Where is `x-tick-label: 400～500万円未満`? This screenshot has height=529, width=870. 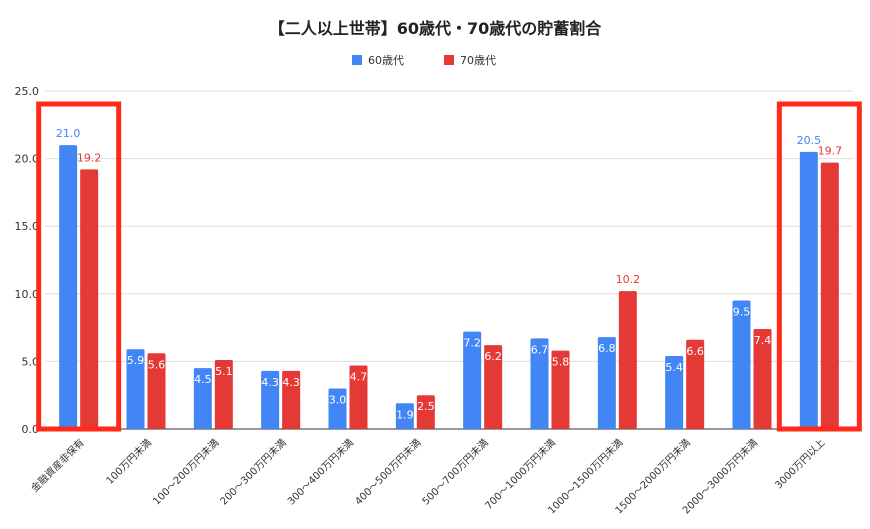 x-tick-label: 400～500万円未満 is located at coordinates (388, 472).